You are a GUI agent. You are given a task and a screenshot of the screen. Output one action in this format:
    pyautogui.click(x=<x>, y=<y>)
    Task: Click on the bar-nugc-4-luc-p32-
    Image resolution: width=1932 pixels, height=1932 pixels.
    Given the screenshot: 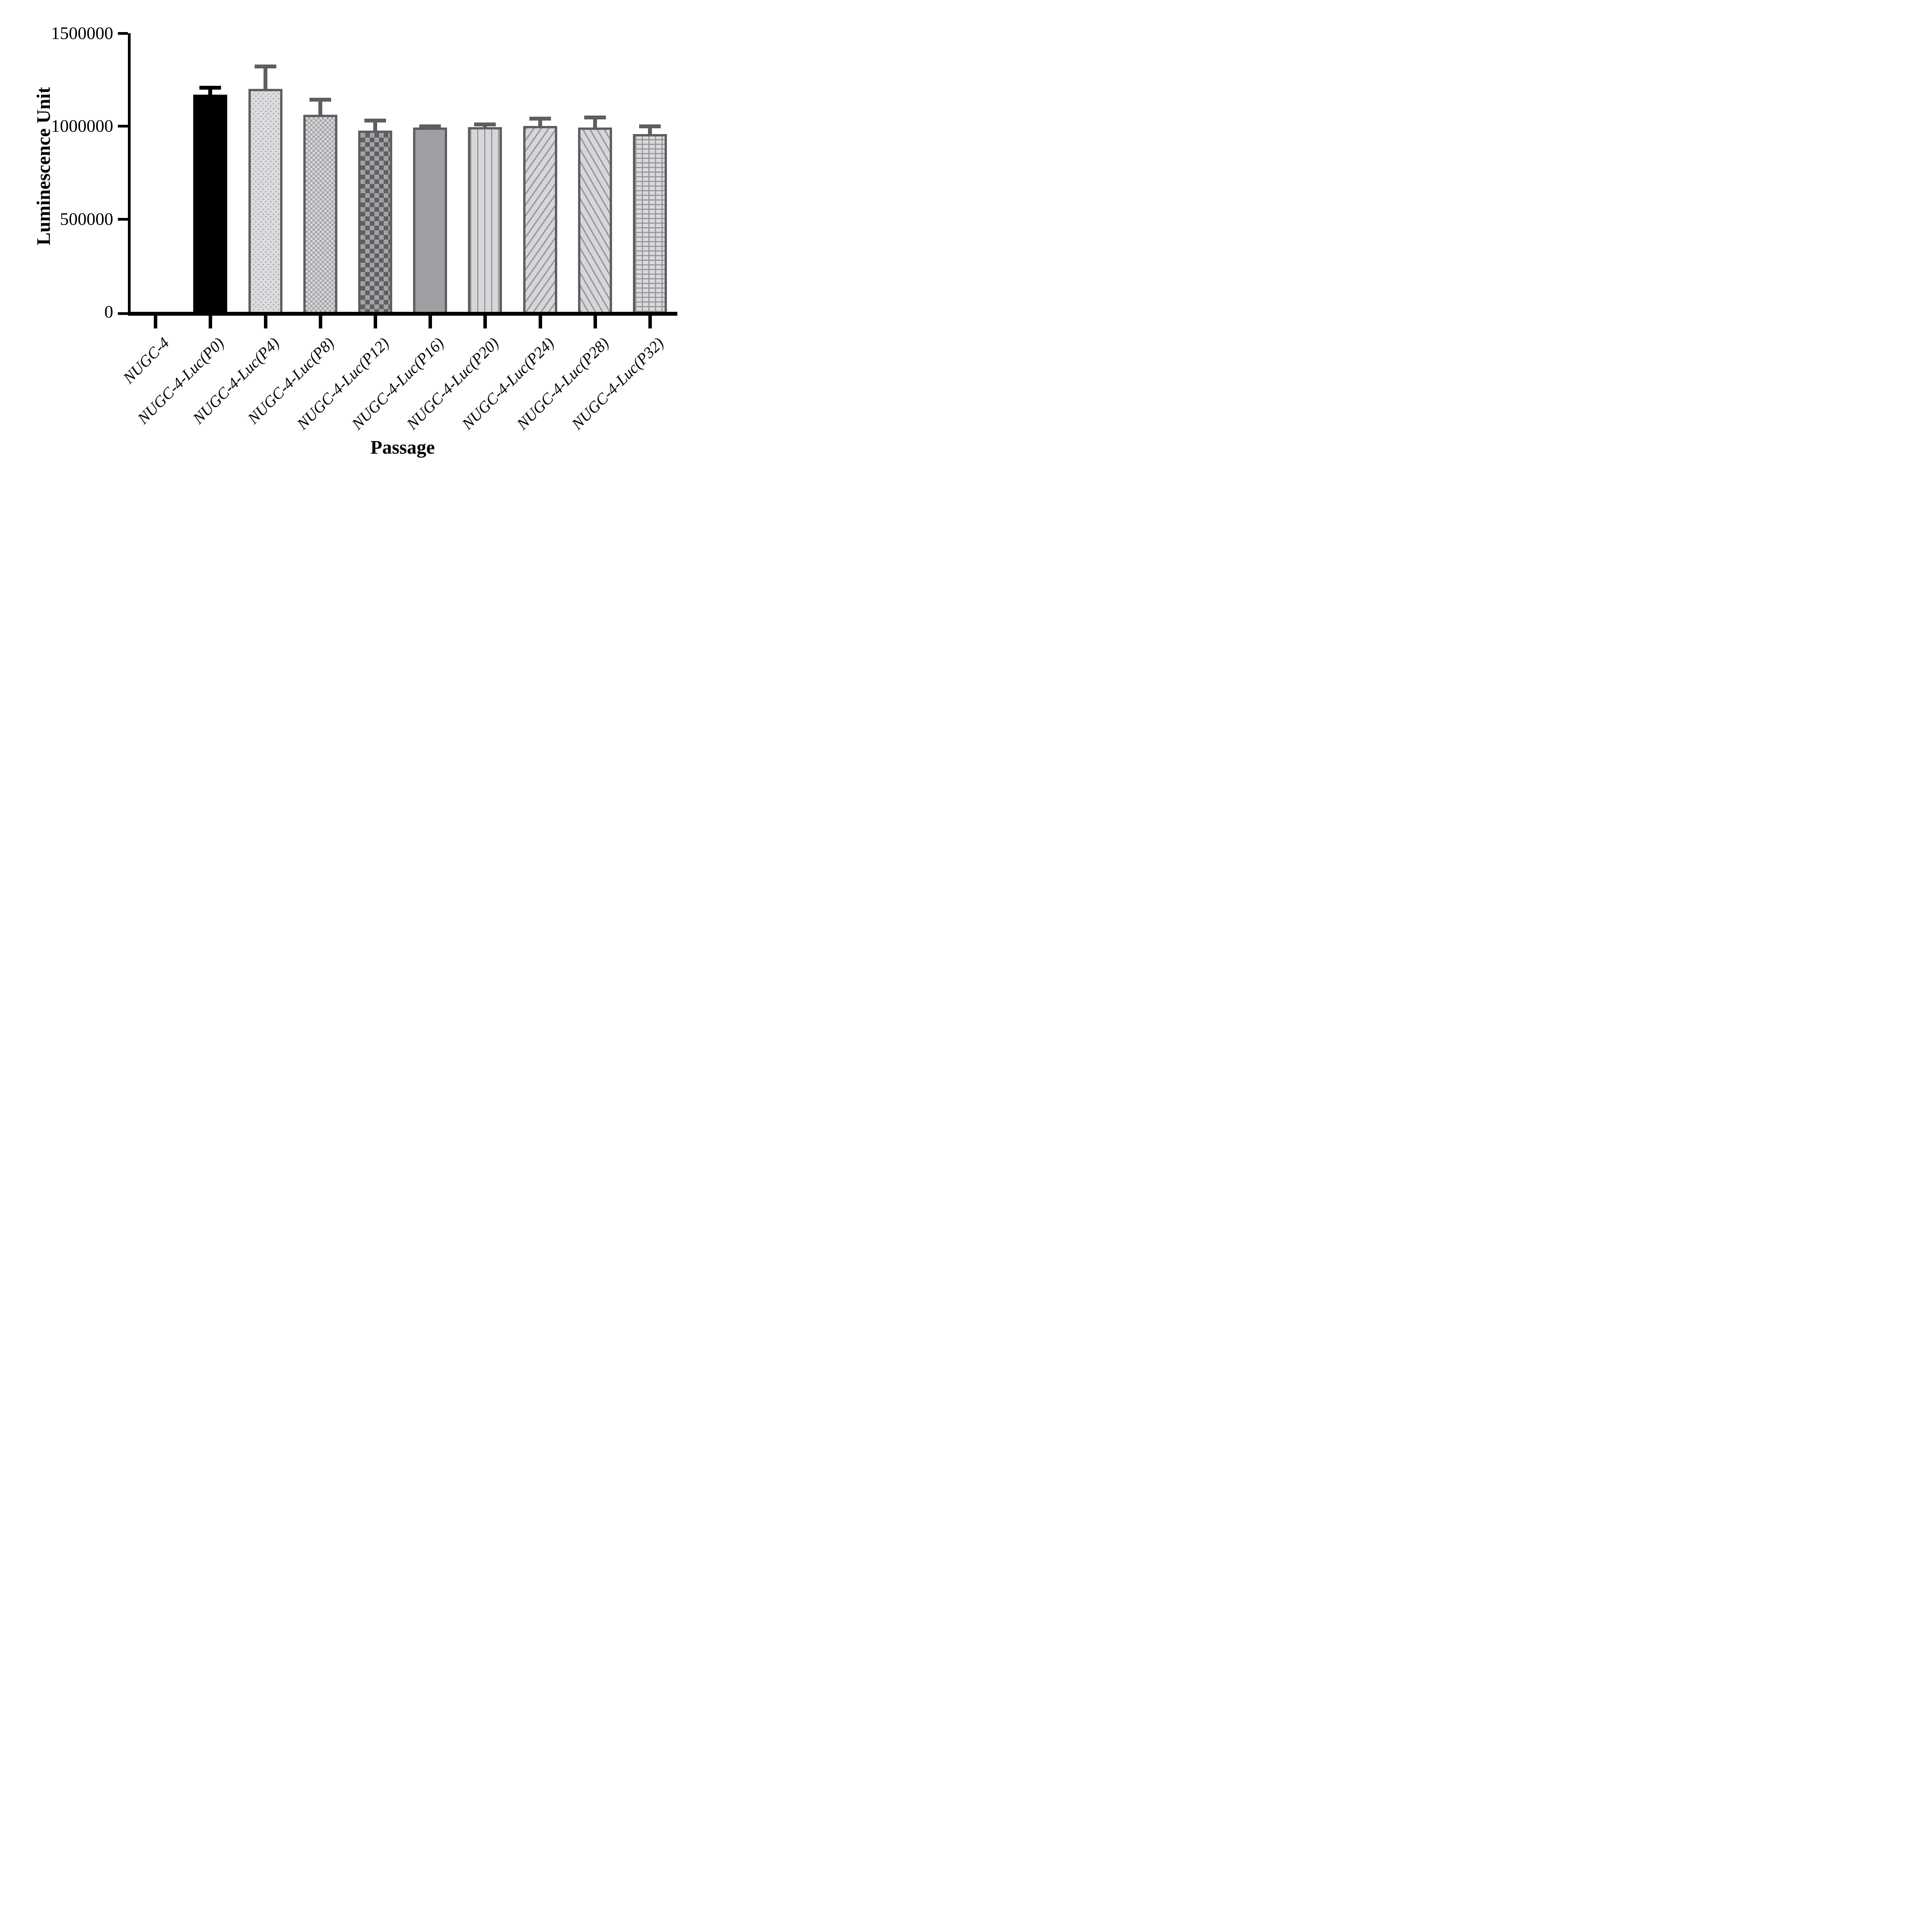 What is the action you would take?
    pyautogui.click(x=650, y=223)
    